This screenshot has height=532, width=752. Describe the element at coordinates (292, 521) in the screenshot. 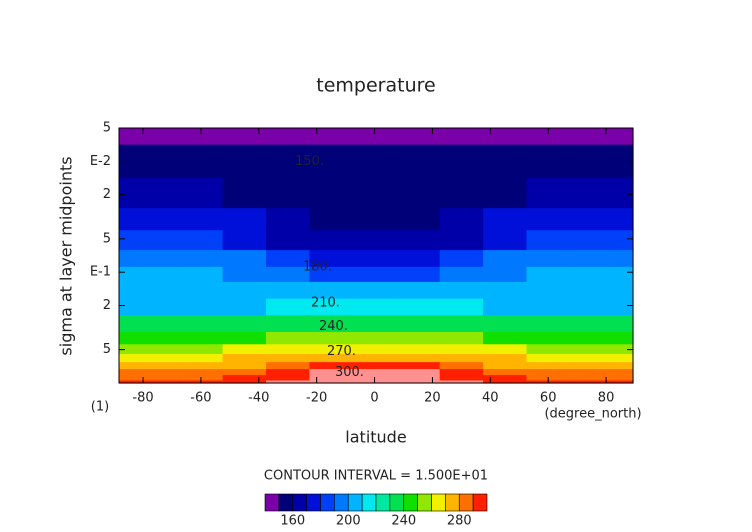

I see `colorbar-label: 160` at that location.